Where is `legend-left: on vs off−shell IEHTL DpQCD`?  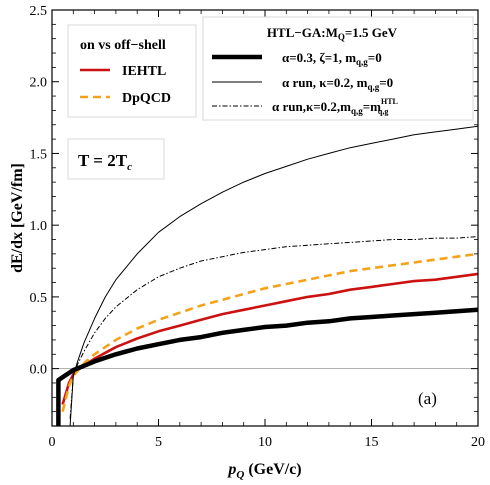 legend-left: on vs off−shell IEHTL DpQCD is located at coordinates (132, 71).